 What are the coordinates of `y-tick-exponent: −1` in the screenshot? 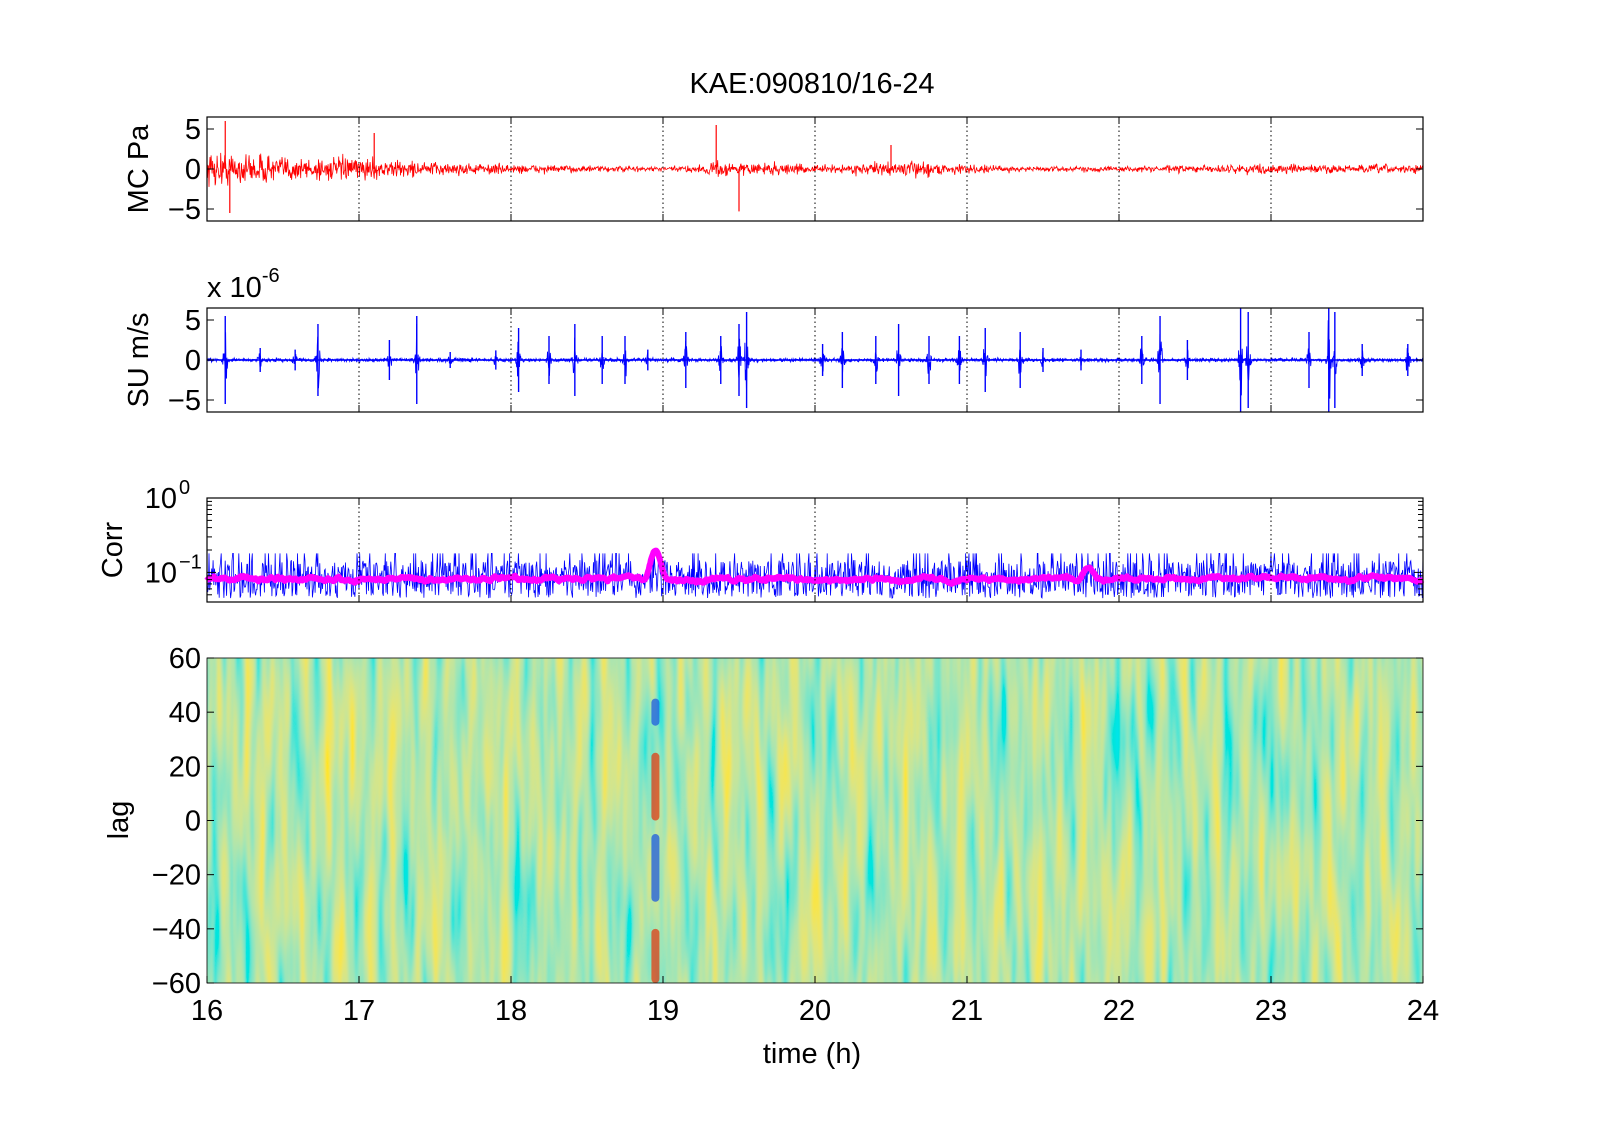 It's located at (190, 562).